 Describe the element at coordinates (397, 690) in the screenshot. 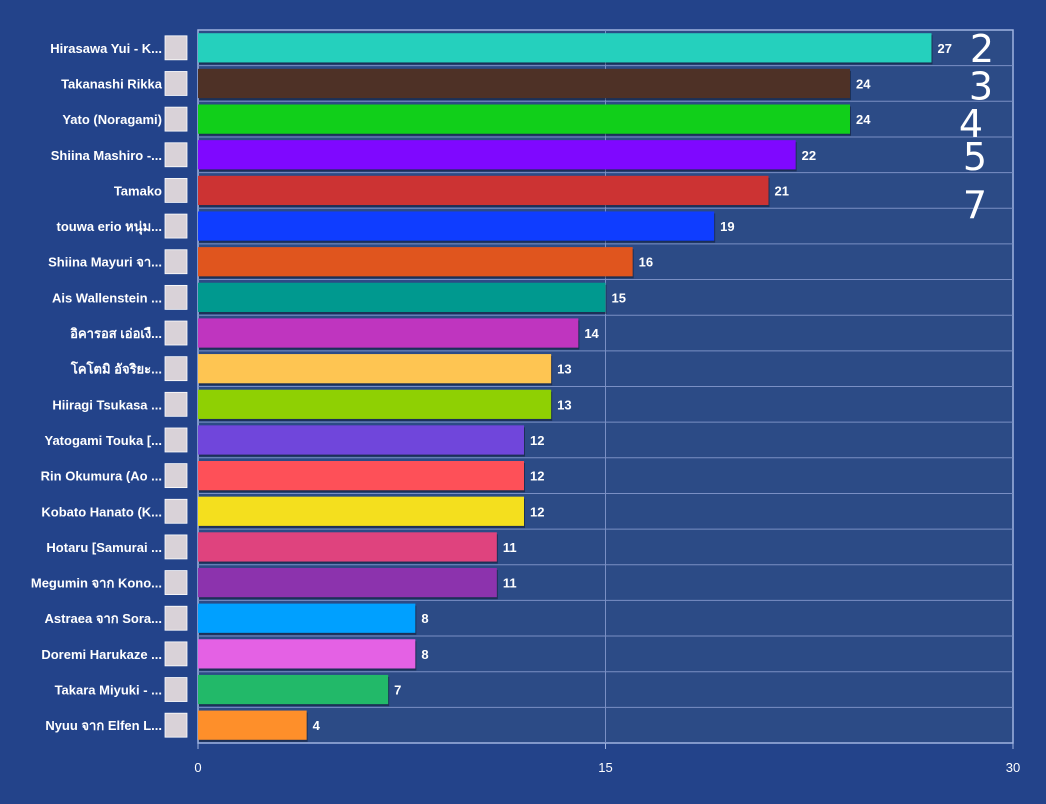

I see `value-label: 7` at that location.